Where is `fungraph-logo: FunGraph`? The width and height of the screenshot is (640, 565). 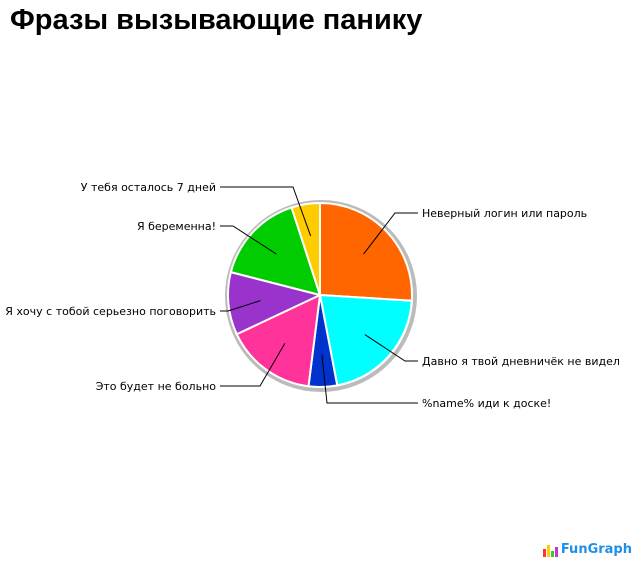 fungraph-logo: FunGraph is located at coordinates (587, 549).